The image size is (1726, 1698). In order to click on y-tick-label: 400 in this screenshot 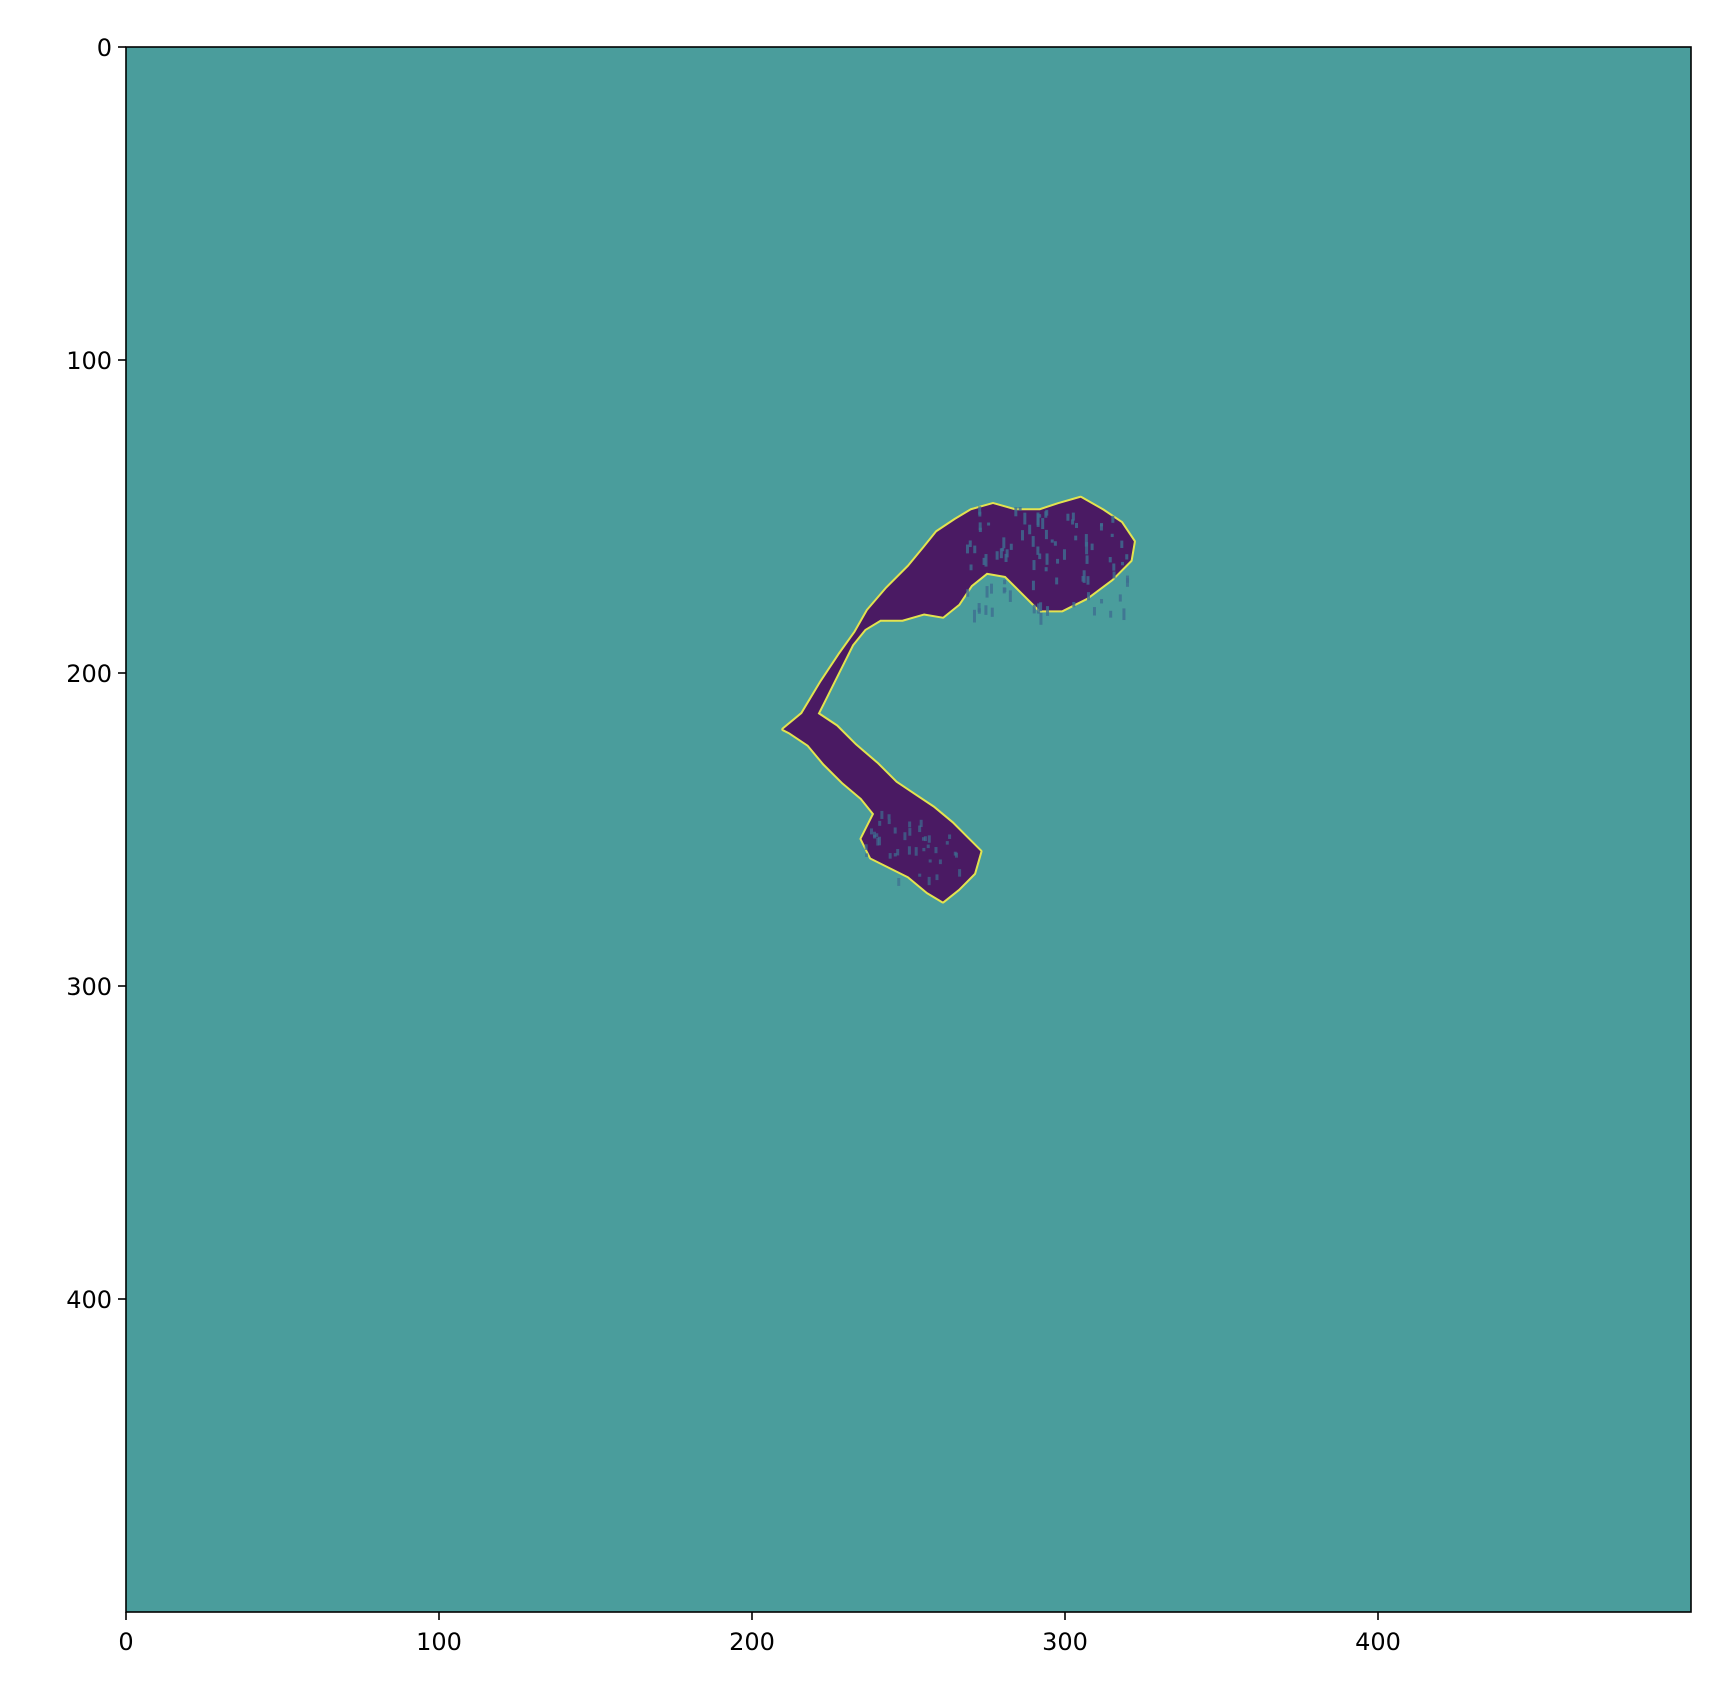, I will do `click(89, 1300)`.